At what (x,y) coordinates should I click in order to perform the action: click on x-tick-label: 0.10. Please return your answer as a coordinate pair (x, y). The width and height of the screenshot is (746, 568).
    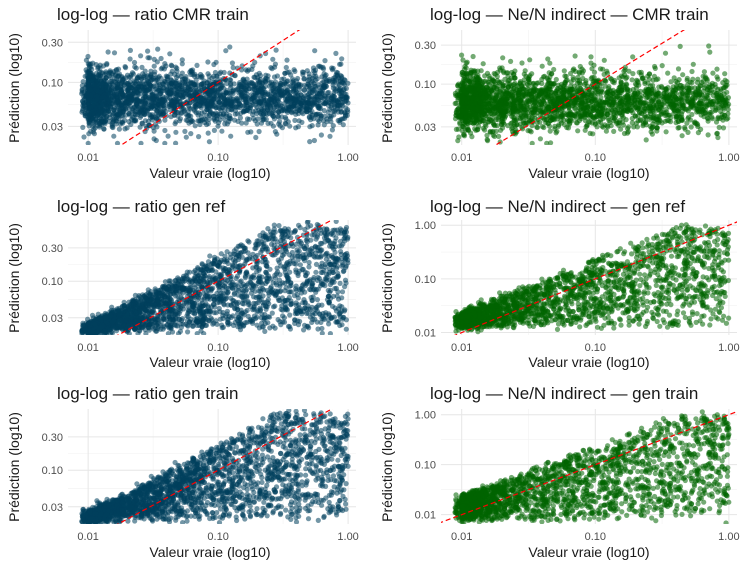
    Looking at the image, I should click on (217, 158).